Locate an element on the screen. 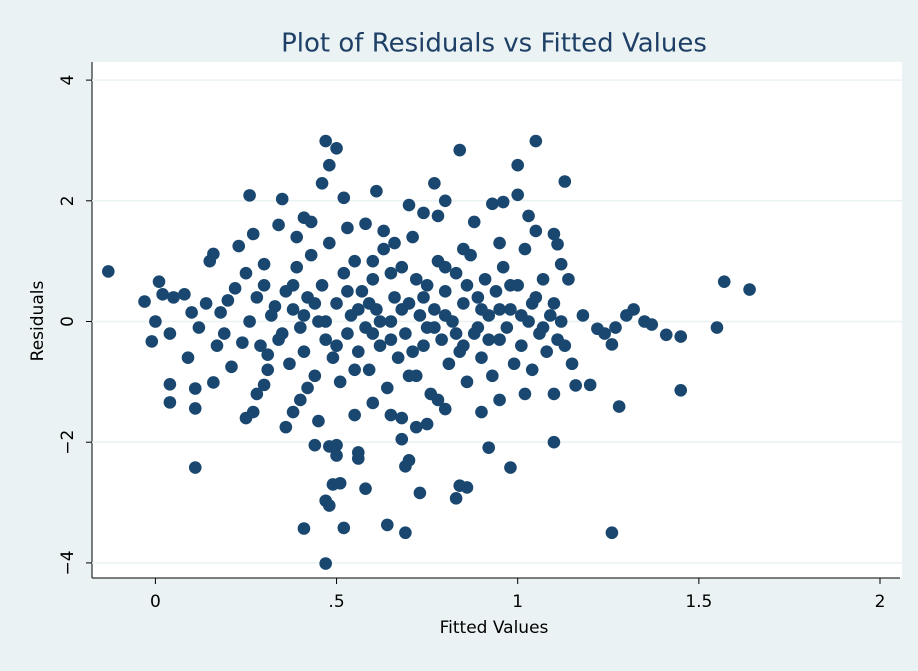 The height and width of the screenshot is (671, 918). x-tick-label: 2 is located at coordinates (880, 602).